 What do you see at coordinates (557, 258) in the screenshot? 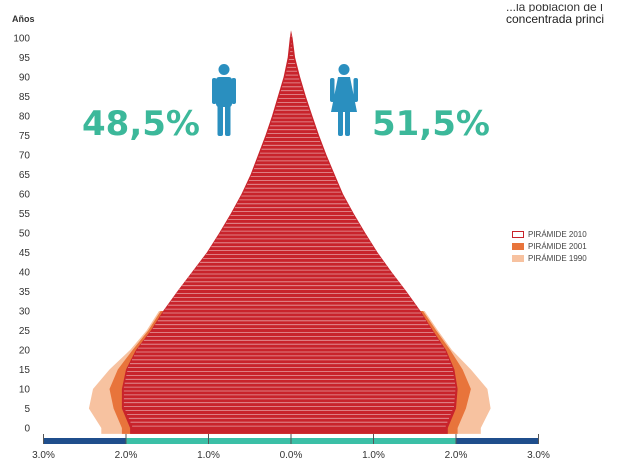
I see `legend-label-1990: PIRÁMIDE 1990` at bounding box center [557, 258].